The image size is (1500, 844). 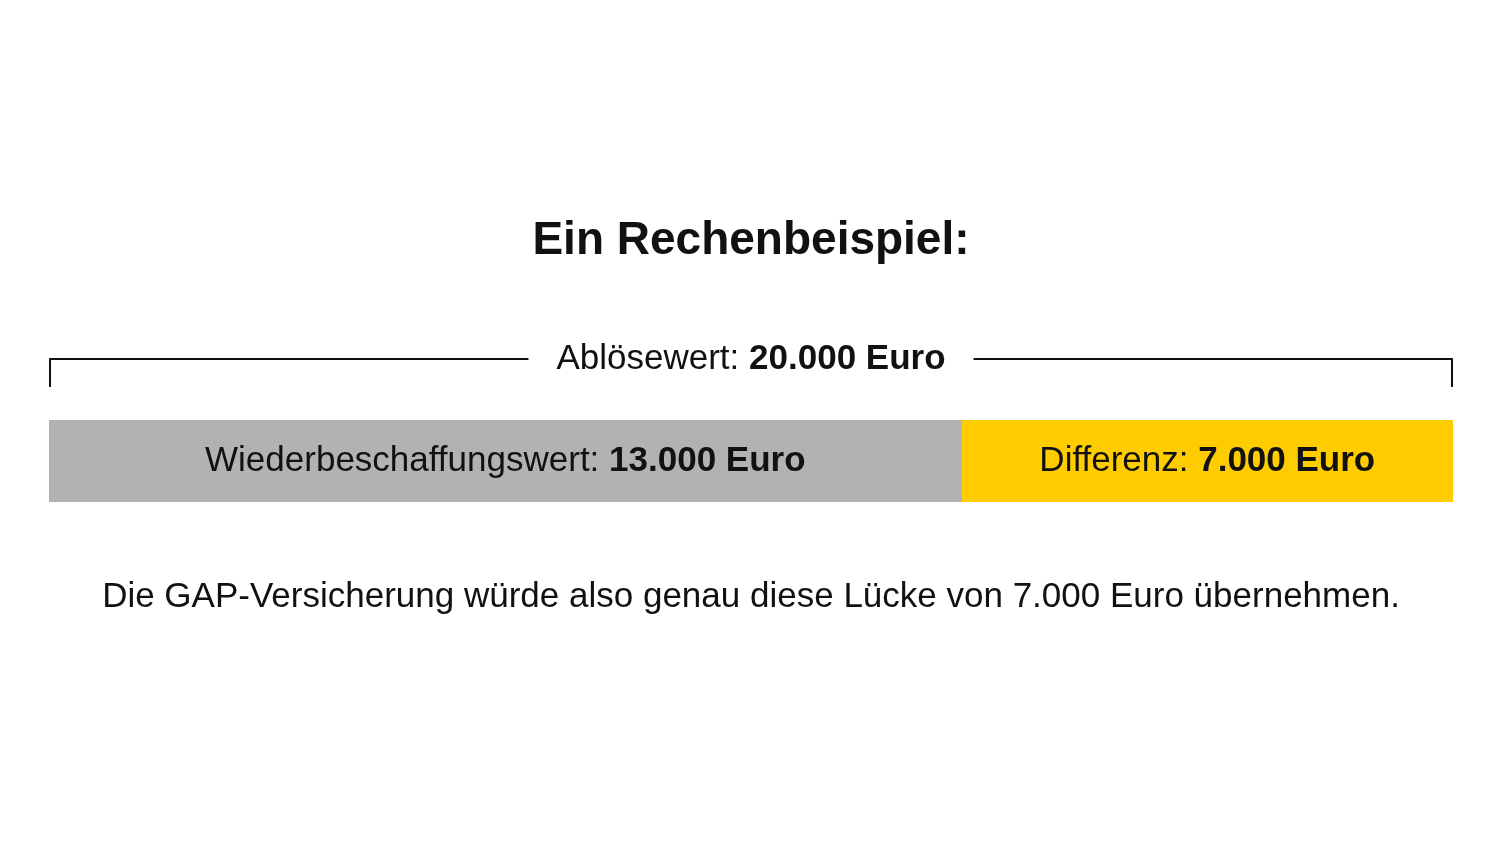 I want to click on data-label: 7.000 Euro, so click(x=1287, y=458).